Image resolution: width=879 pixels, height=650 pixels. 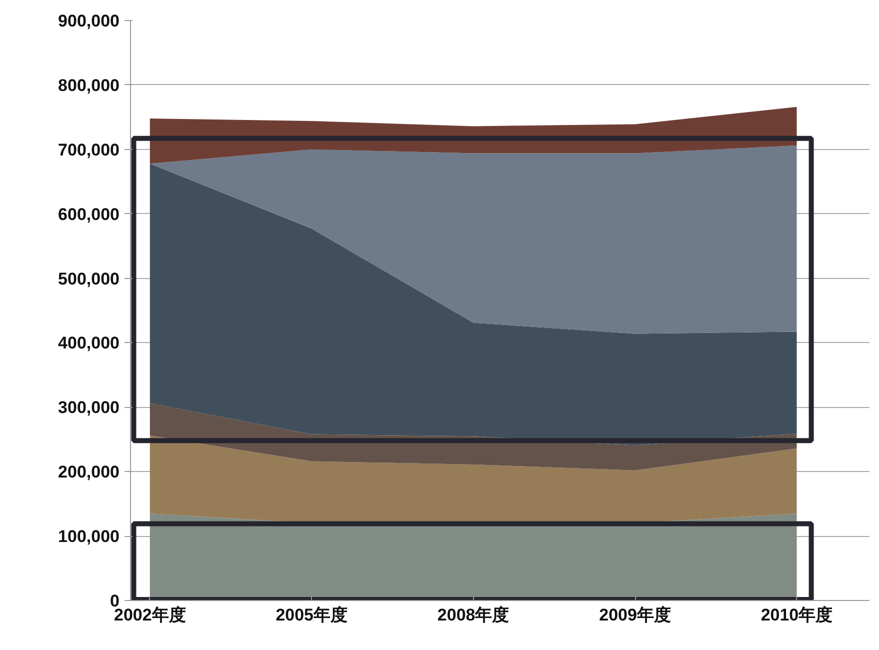 I want to click on y-tick-label: 300,000, so click(x=89, y=408).